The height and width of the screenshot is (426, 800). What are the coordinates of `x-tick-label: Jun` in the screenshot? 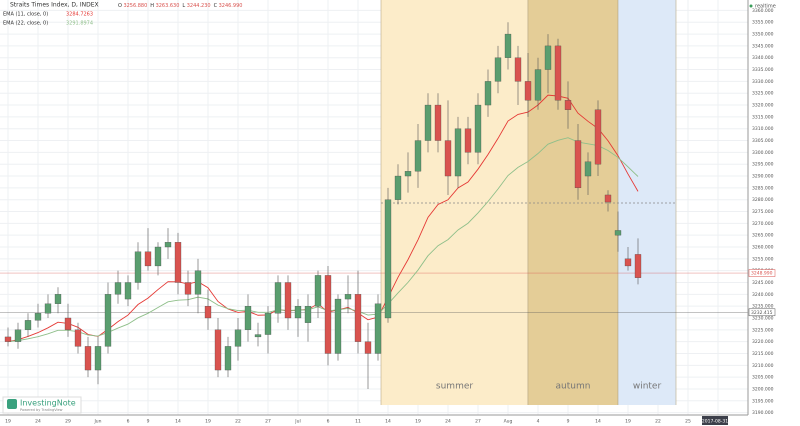 It's located at (97, 422).